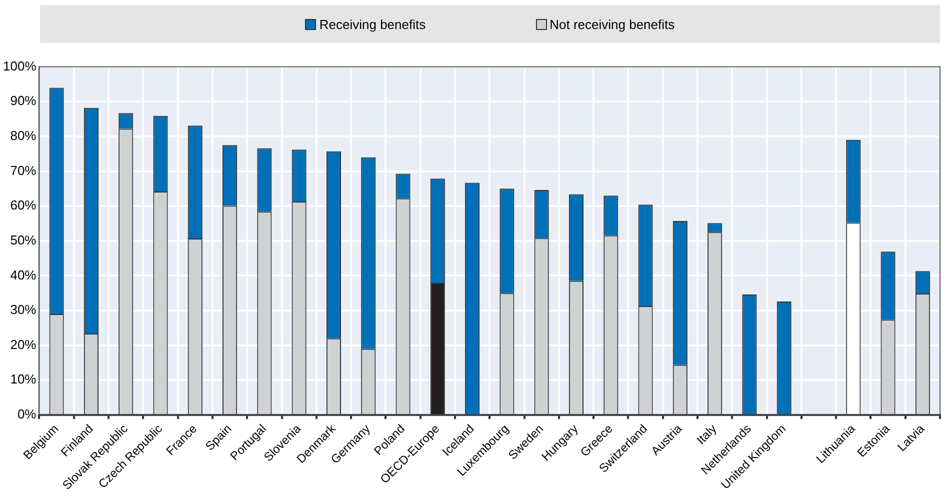 This screenshot has width=944, height=496. What do you see at coordinates (20, 66) in the screenshot?
I see `y-tick-label: 100%` at bounding box center [20, 66].